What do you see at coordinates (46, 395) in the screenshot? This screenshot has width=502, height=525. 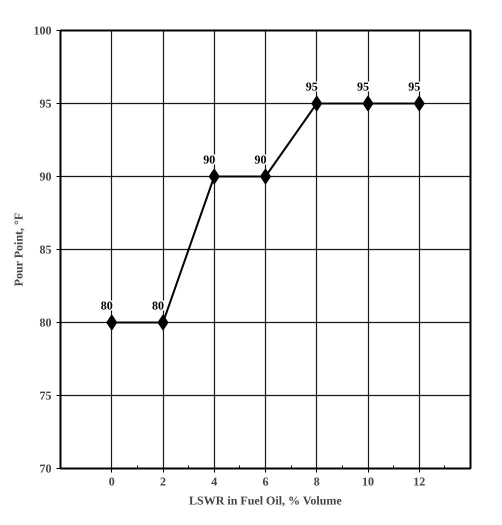 I see `y-tick-label: 75` at bounding box center [46, 395].